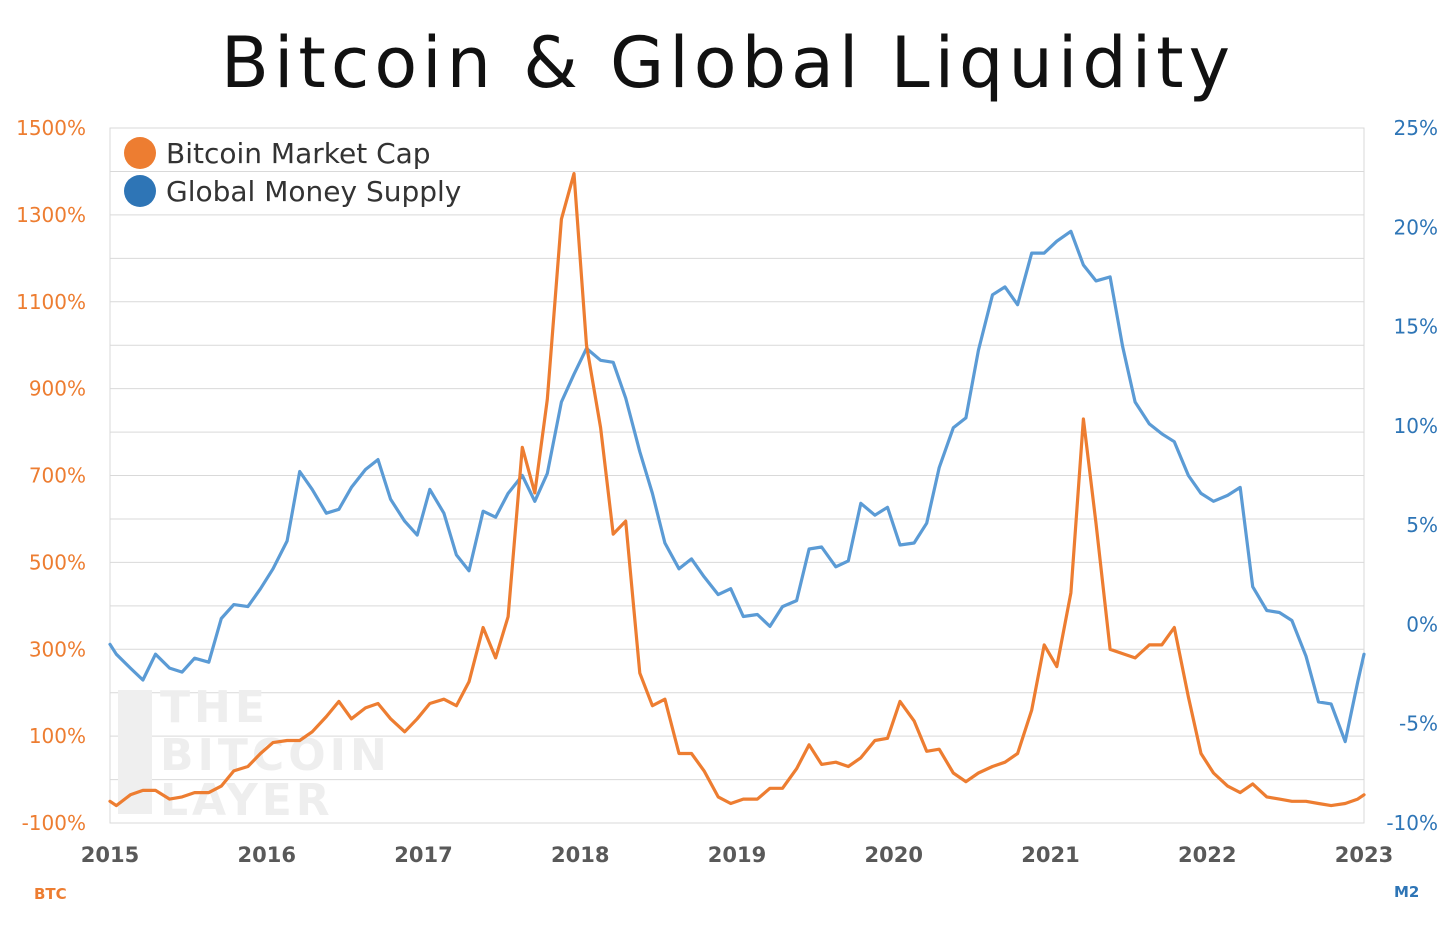 The width and height of the screenshot is (1456, 929). I want to click on left-axis-caption: BTC, so click(50, 894).